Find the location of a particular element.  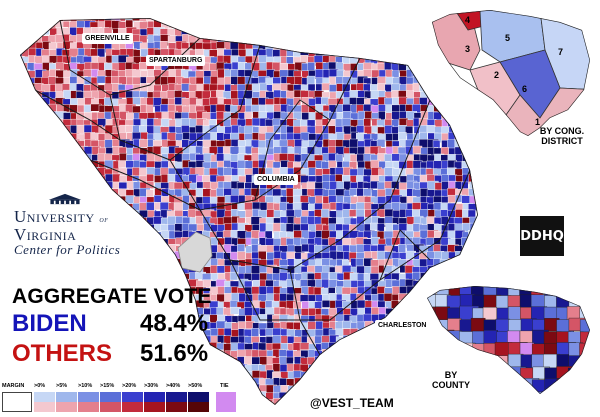

inset-label-congressional-text: BY CONG. DISTRICT is located at coordinates (562, 136).